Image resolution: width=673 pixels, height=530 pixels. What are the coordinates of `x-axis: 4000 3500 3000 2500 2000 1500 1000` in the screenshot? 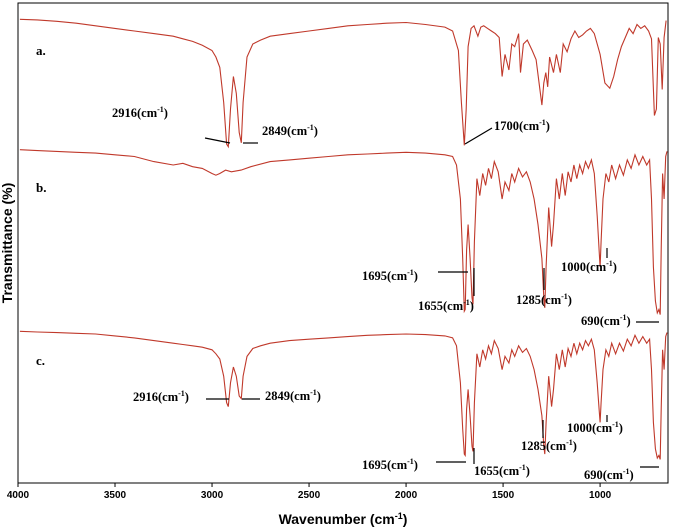 It's located at (309, 492).